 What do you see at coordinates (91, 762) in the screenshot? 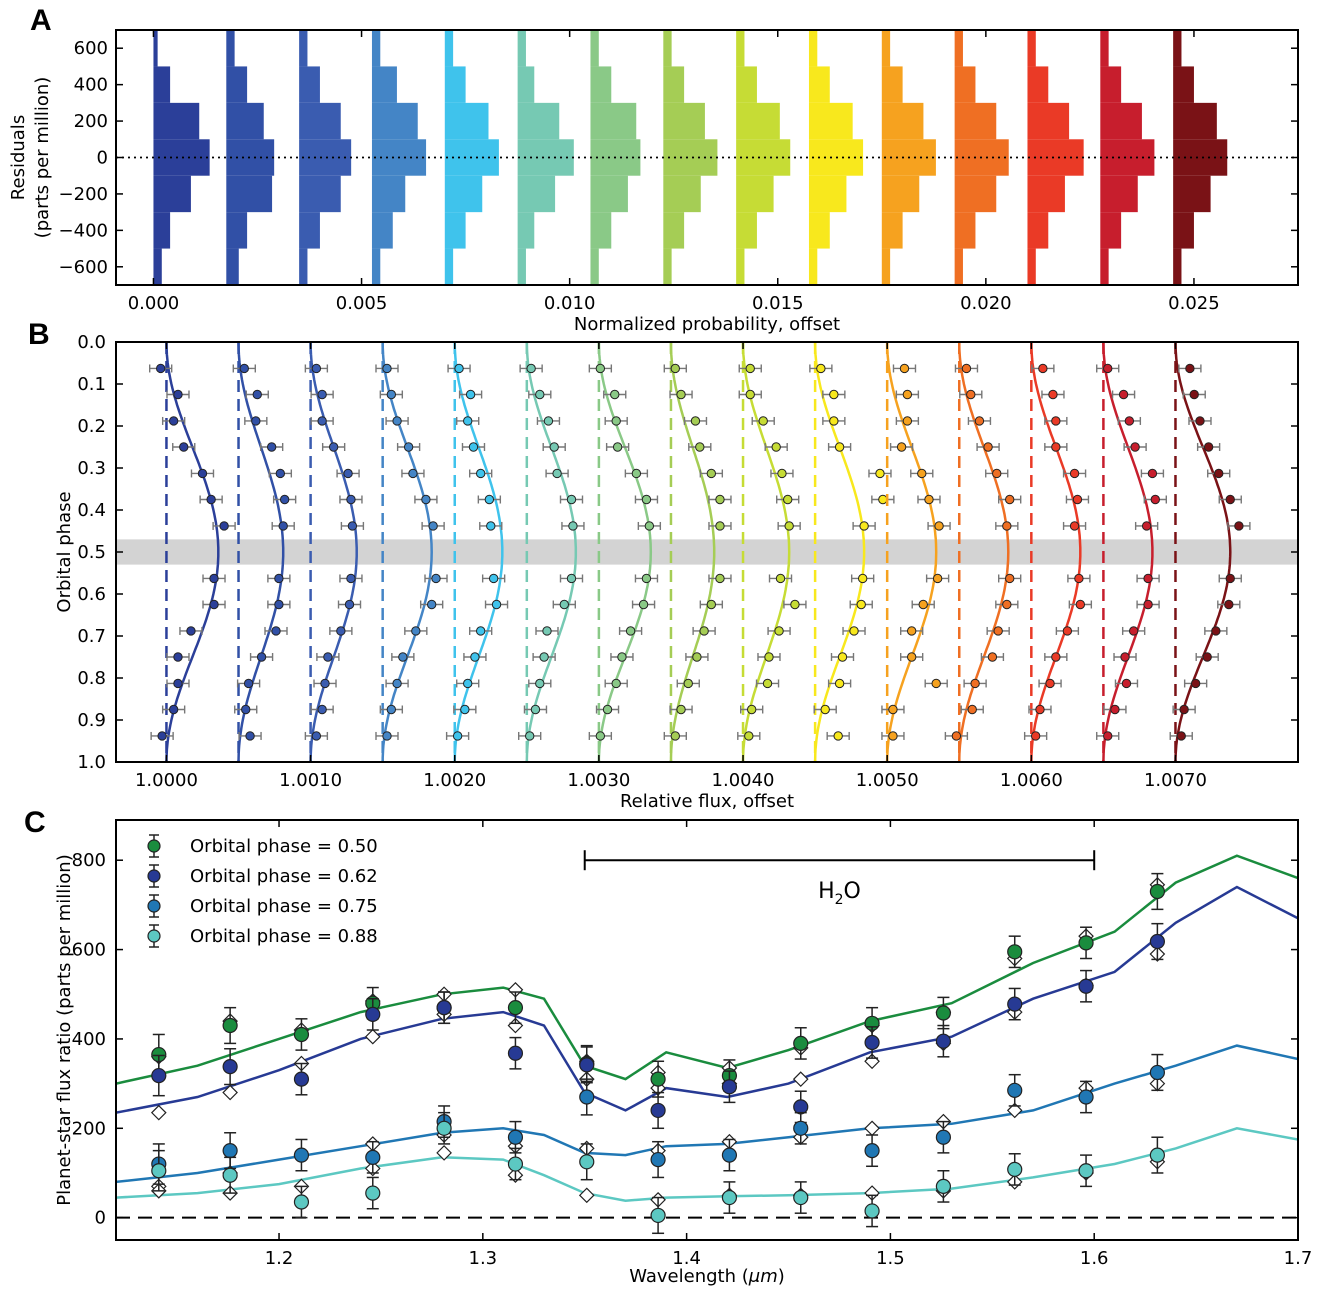
I see `y-tick-label: 1.0` at bounding box center [91, 762].